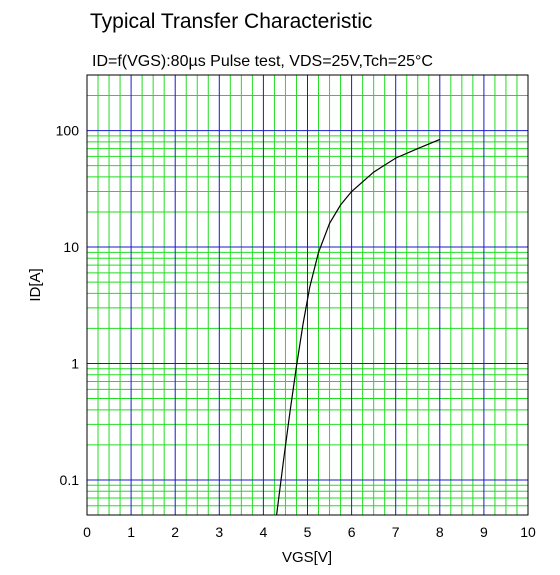 The height and width of the screenshot is (575, 560). I want to click on x-tick-label: 5, so click(308, 532).